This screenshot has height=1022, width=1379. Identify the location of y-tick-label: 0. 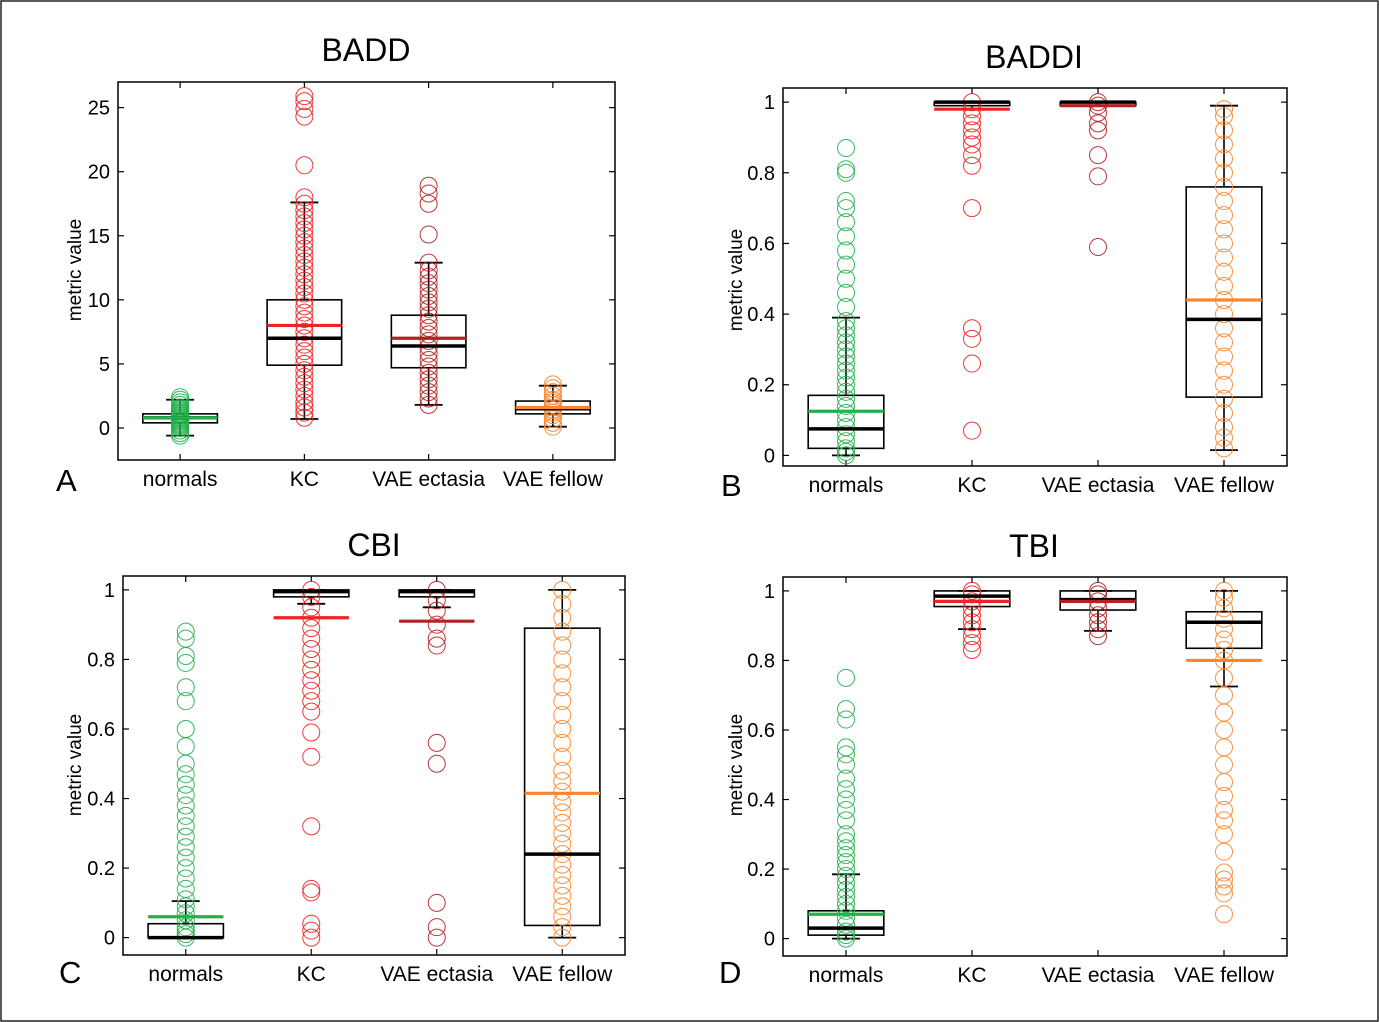
(104, 429).